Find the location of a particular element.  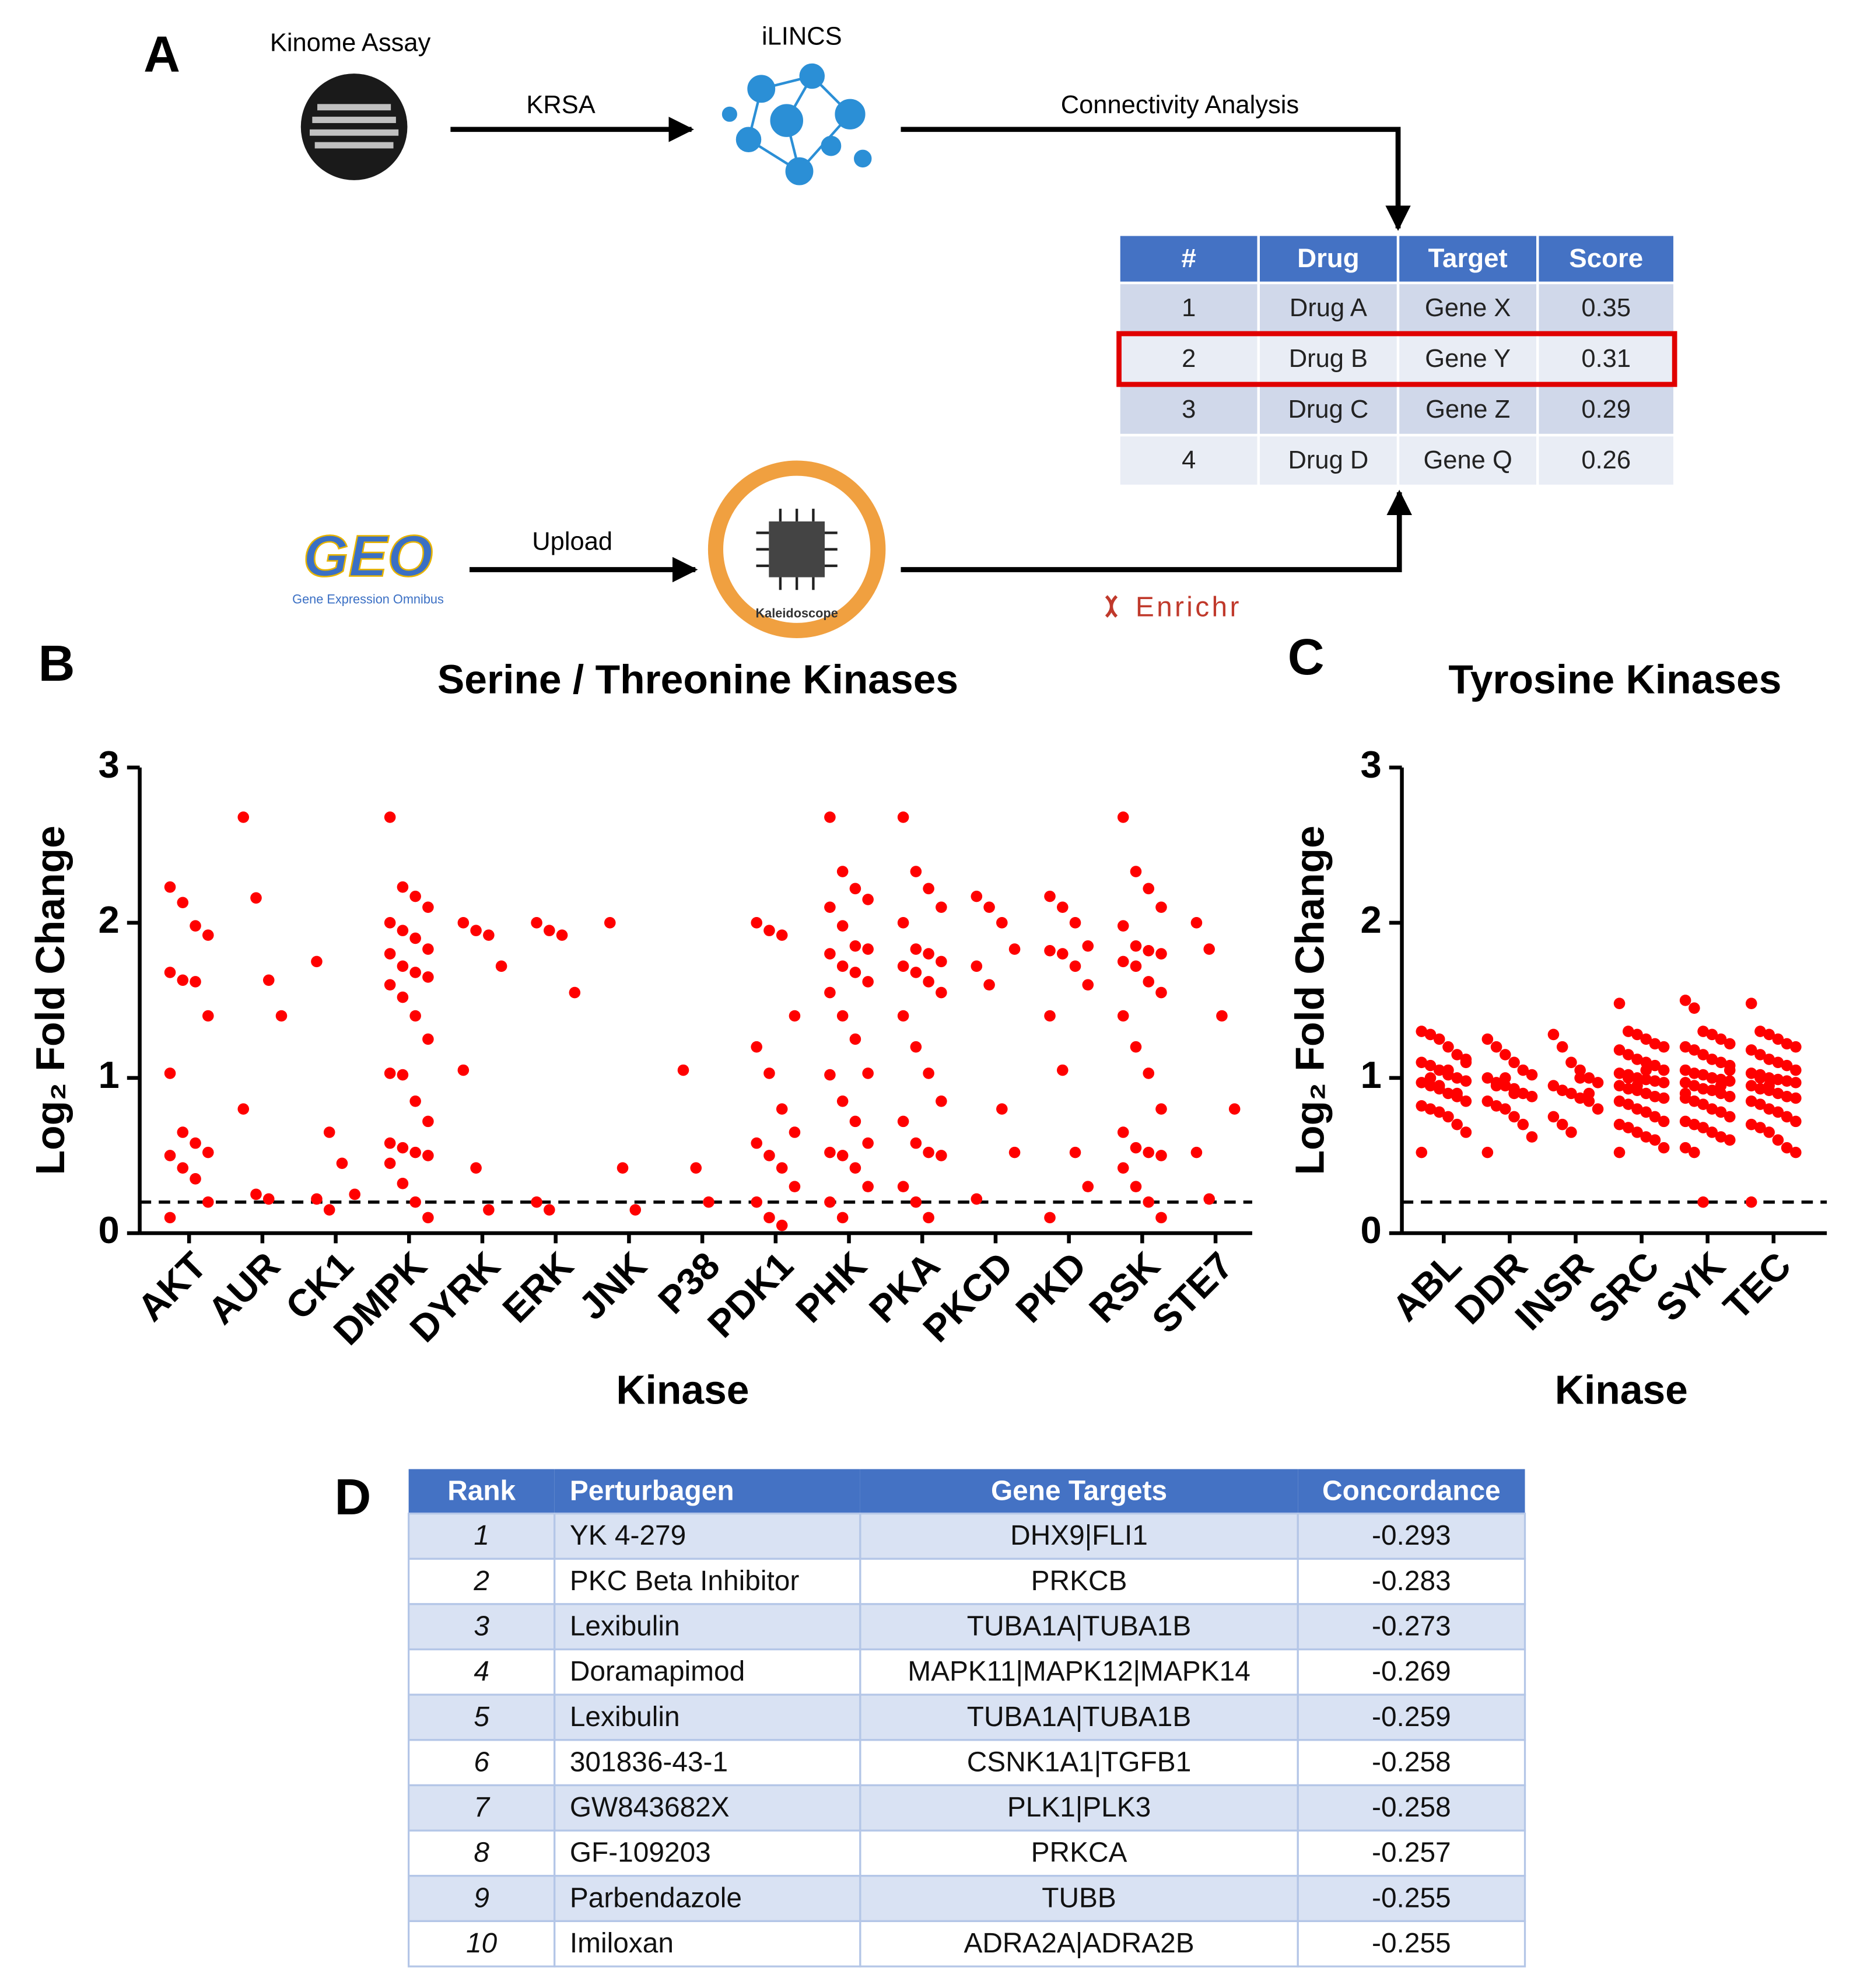

cell-text: 0.31 is located at coordinates (1606, 359).